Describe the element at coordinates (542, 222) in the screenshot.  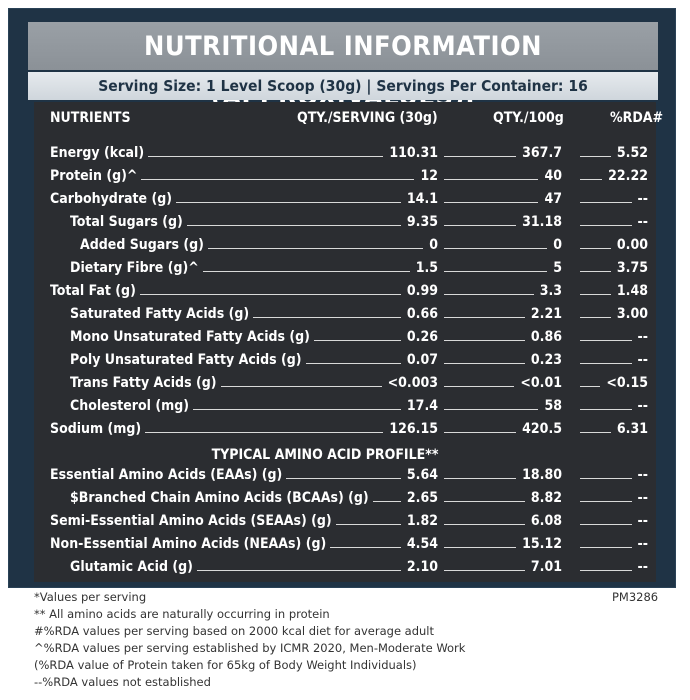
I see `qty-per-100g: 31.18` at that location.